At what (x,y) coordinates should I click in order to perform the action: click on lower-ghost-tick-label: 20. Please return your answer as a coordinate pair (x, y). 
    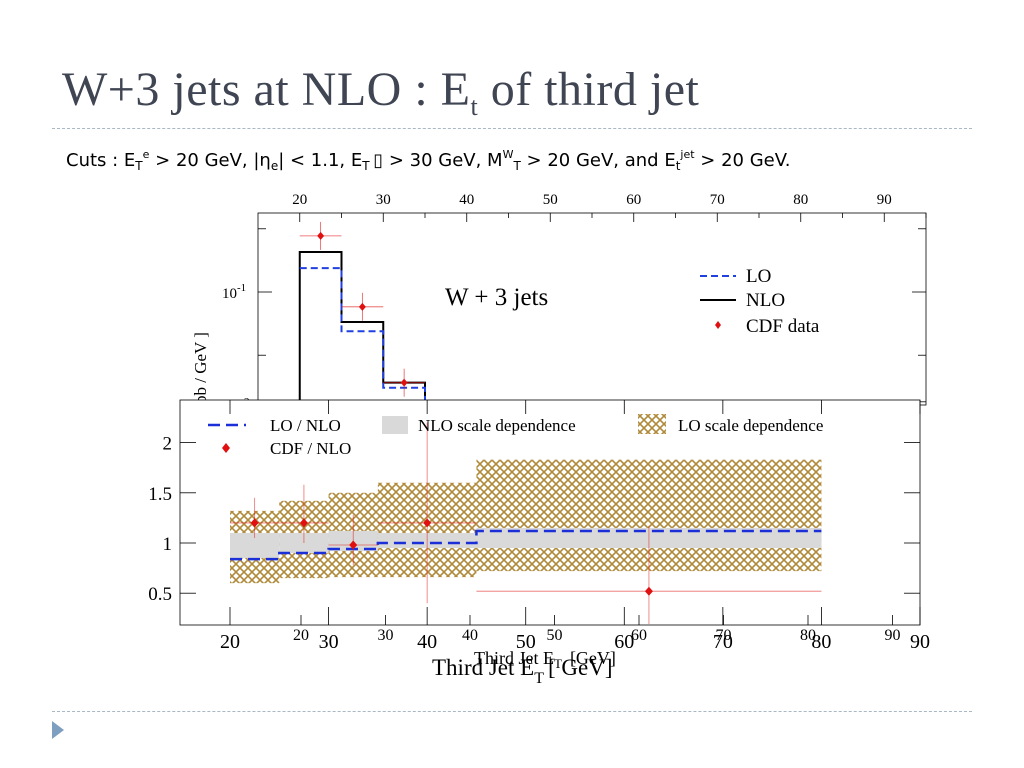
    Looking at the image, I should click on (301, 635).